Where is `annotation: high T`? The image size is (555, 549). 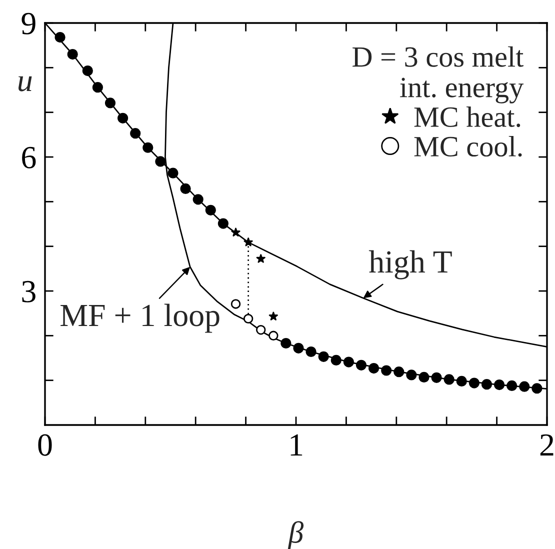 annotation: high T is located at coordinates (410, 265).